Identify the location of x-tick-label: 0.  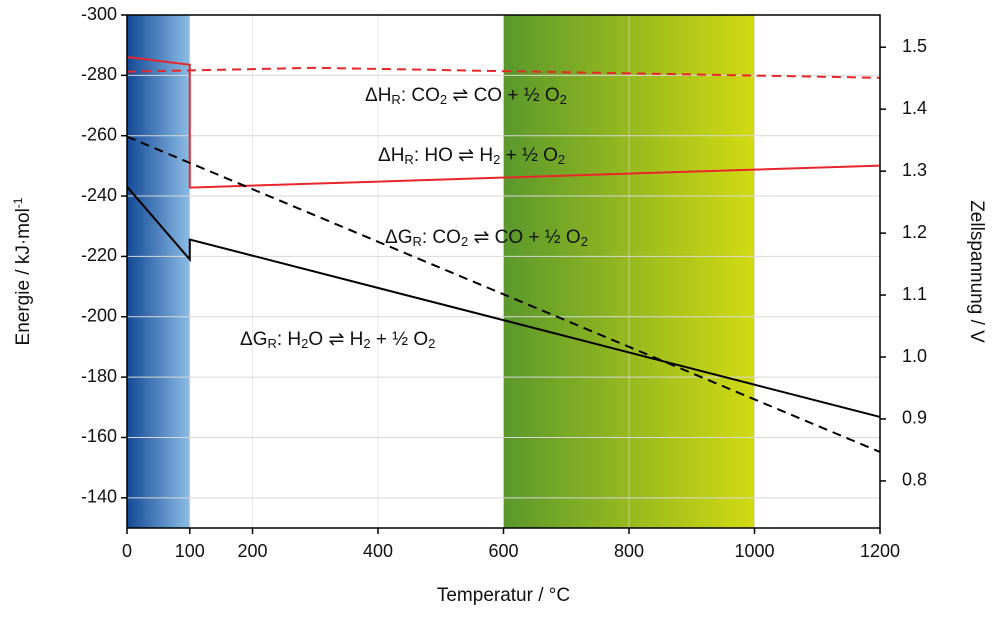
(127, 551).